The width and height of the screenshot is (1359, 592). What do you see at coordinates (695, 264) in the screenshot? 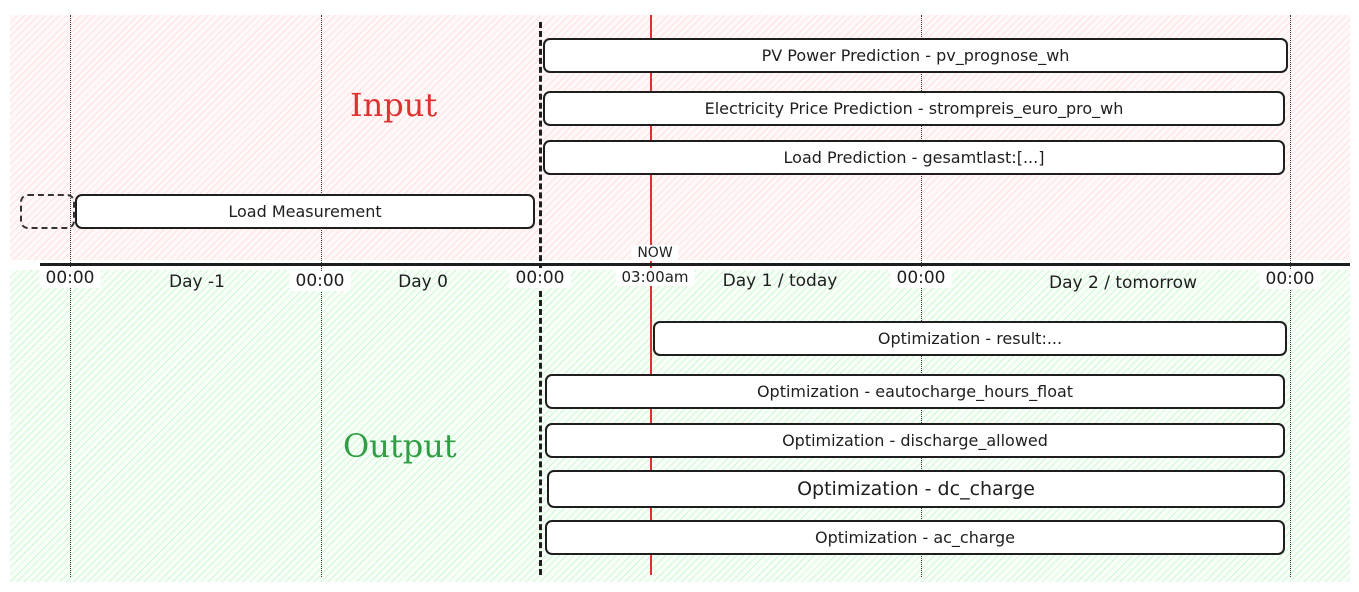
I see `time-axis` at bounding box center [695, 264].